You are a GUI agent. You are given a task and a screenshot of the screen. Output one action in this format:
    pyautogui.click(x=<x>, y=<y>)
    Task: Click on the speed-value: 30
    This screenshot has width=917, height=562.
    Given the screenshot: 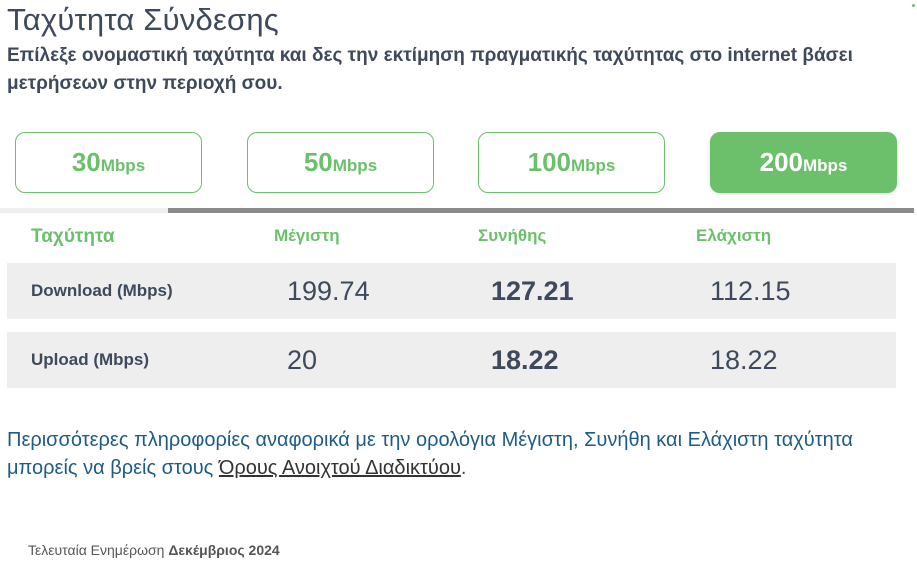 What is the action you would take?
    pyautogui.click(x=86, y=162)
    